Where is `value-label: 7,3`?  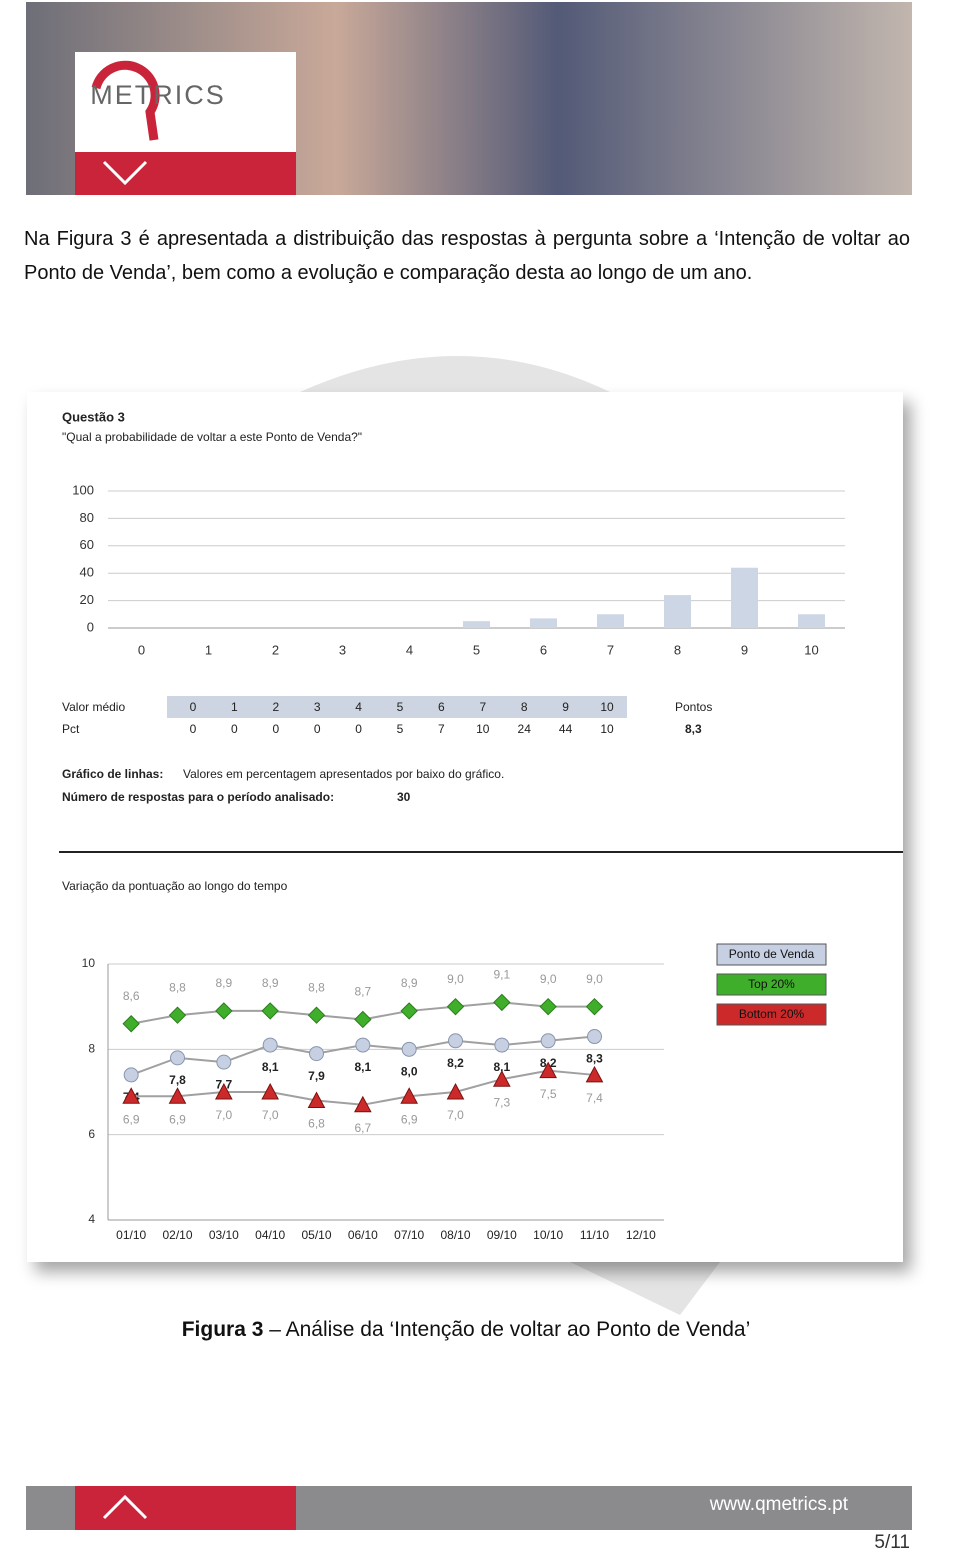 value-label: 7,3 is located at coordinates (501, 1102).